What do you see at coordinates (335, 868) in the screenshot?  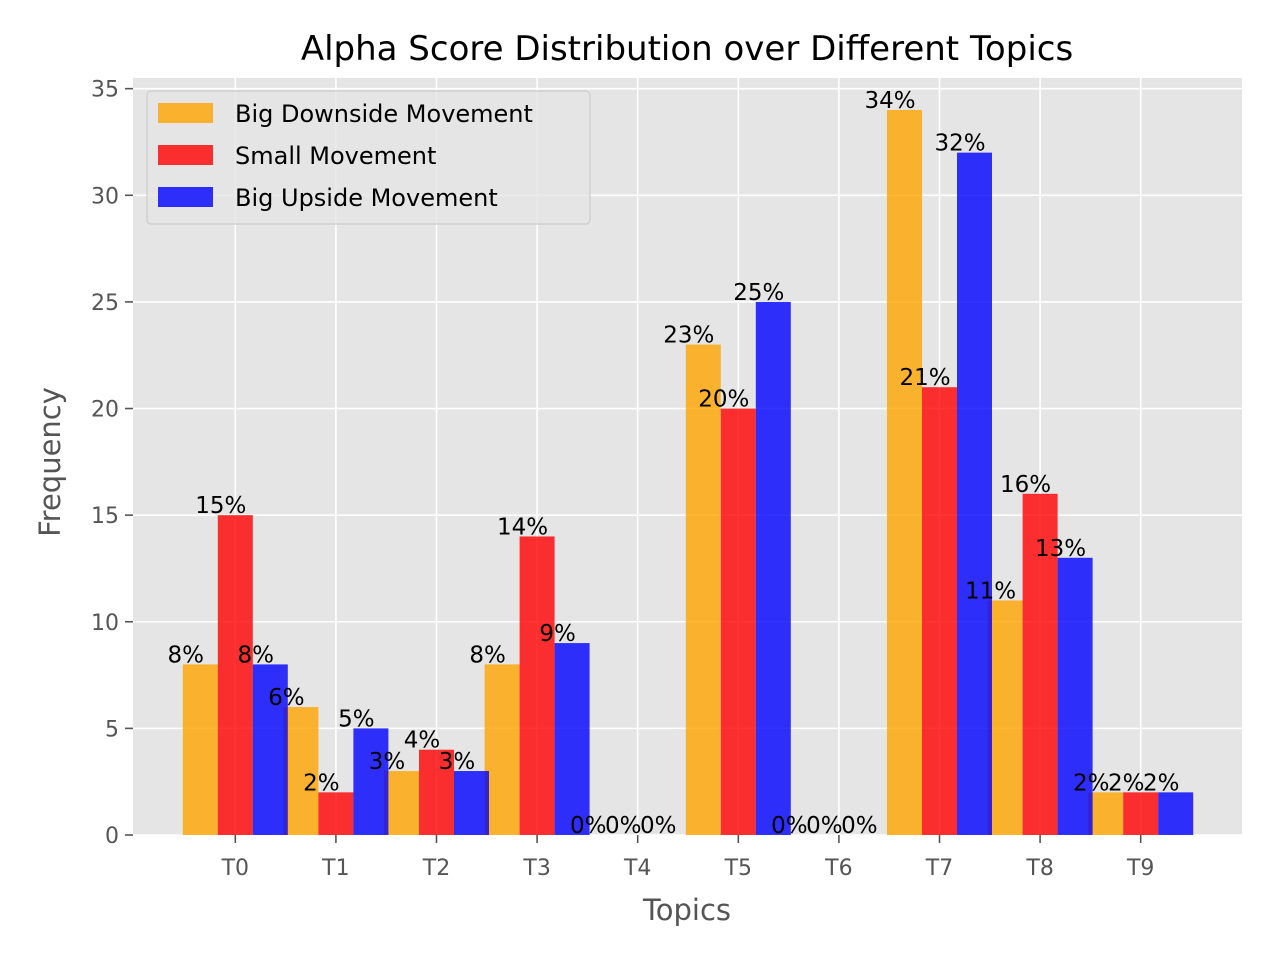 I see `x-tick-label: T1` at bounding box center [335, 868].